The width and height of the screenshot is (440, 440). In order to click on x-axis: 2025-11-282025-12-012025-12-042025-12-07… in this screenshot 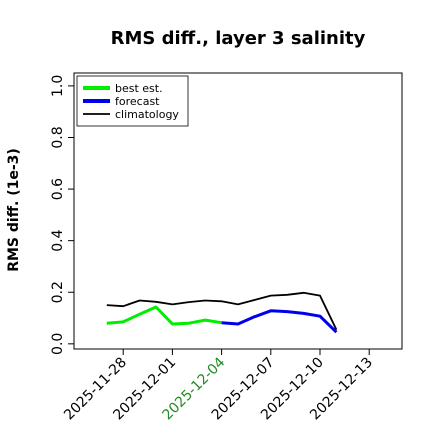, I will do `click(218, 386)`.